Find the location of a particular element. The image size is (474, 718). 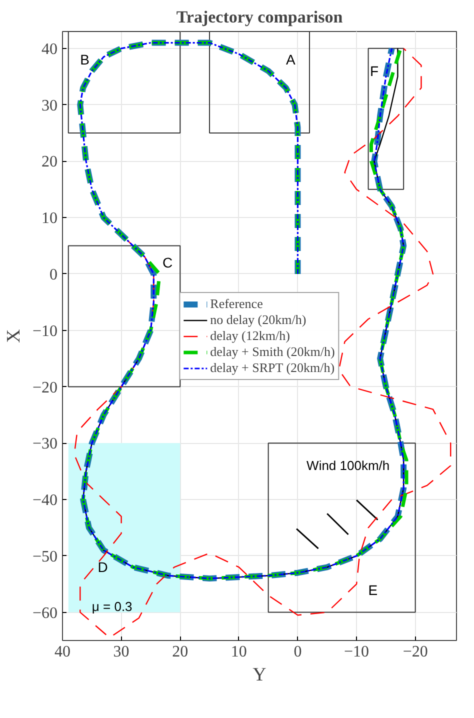

x-tick-label: 10 is located at coordinates (238, 652).